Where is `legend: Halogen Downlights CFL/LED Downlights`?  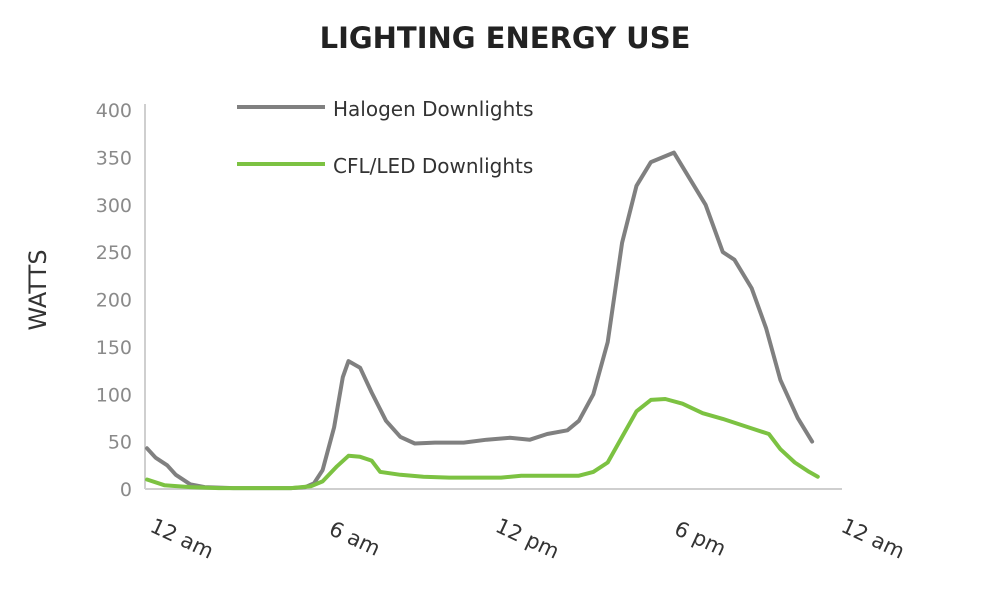
legend: Halogen Downlights CFL/LED Downlights is located at coordinates (385, 137).